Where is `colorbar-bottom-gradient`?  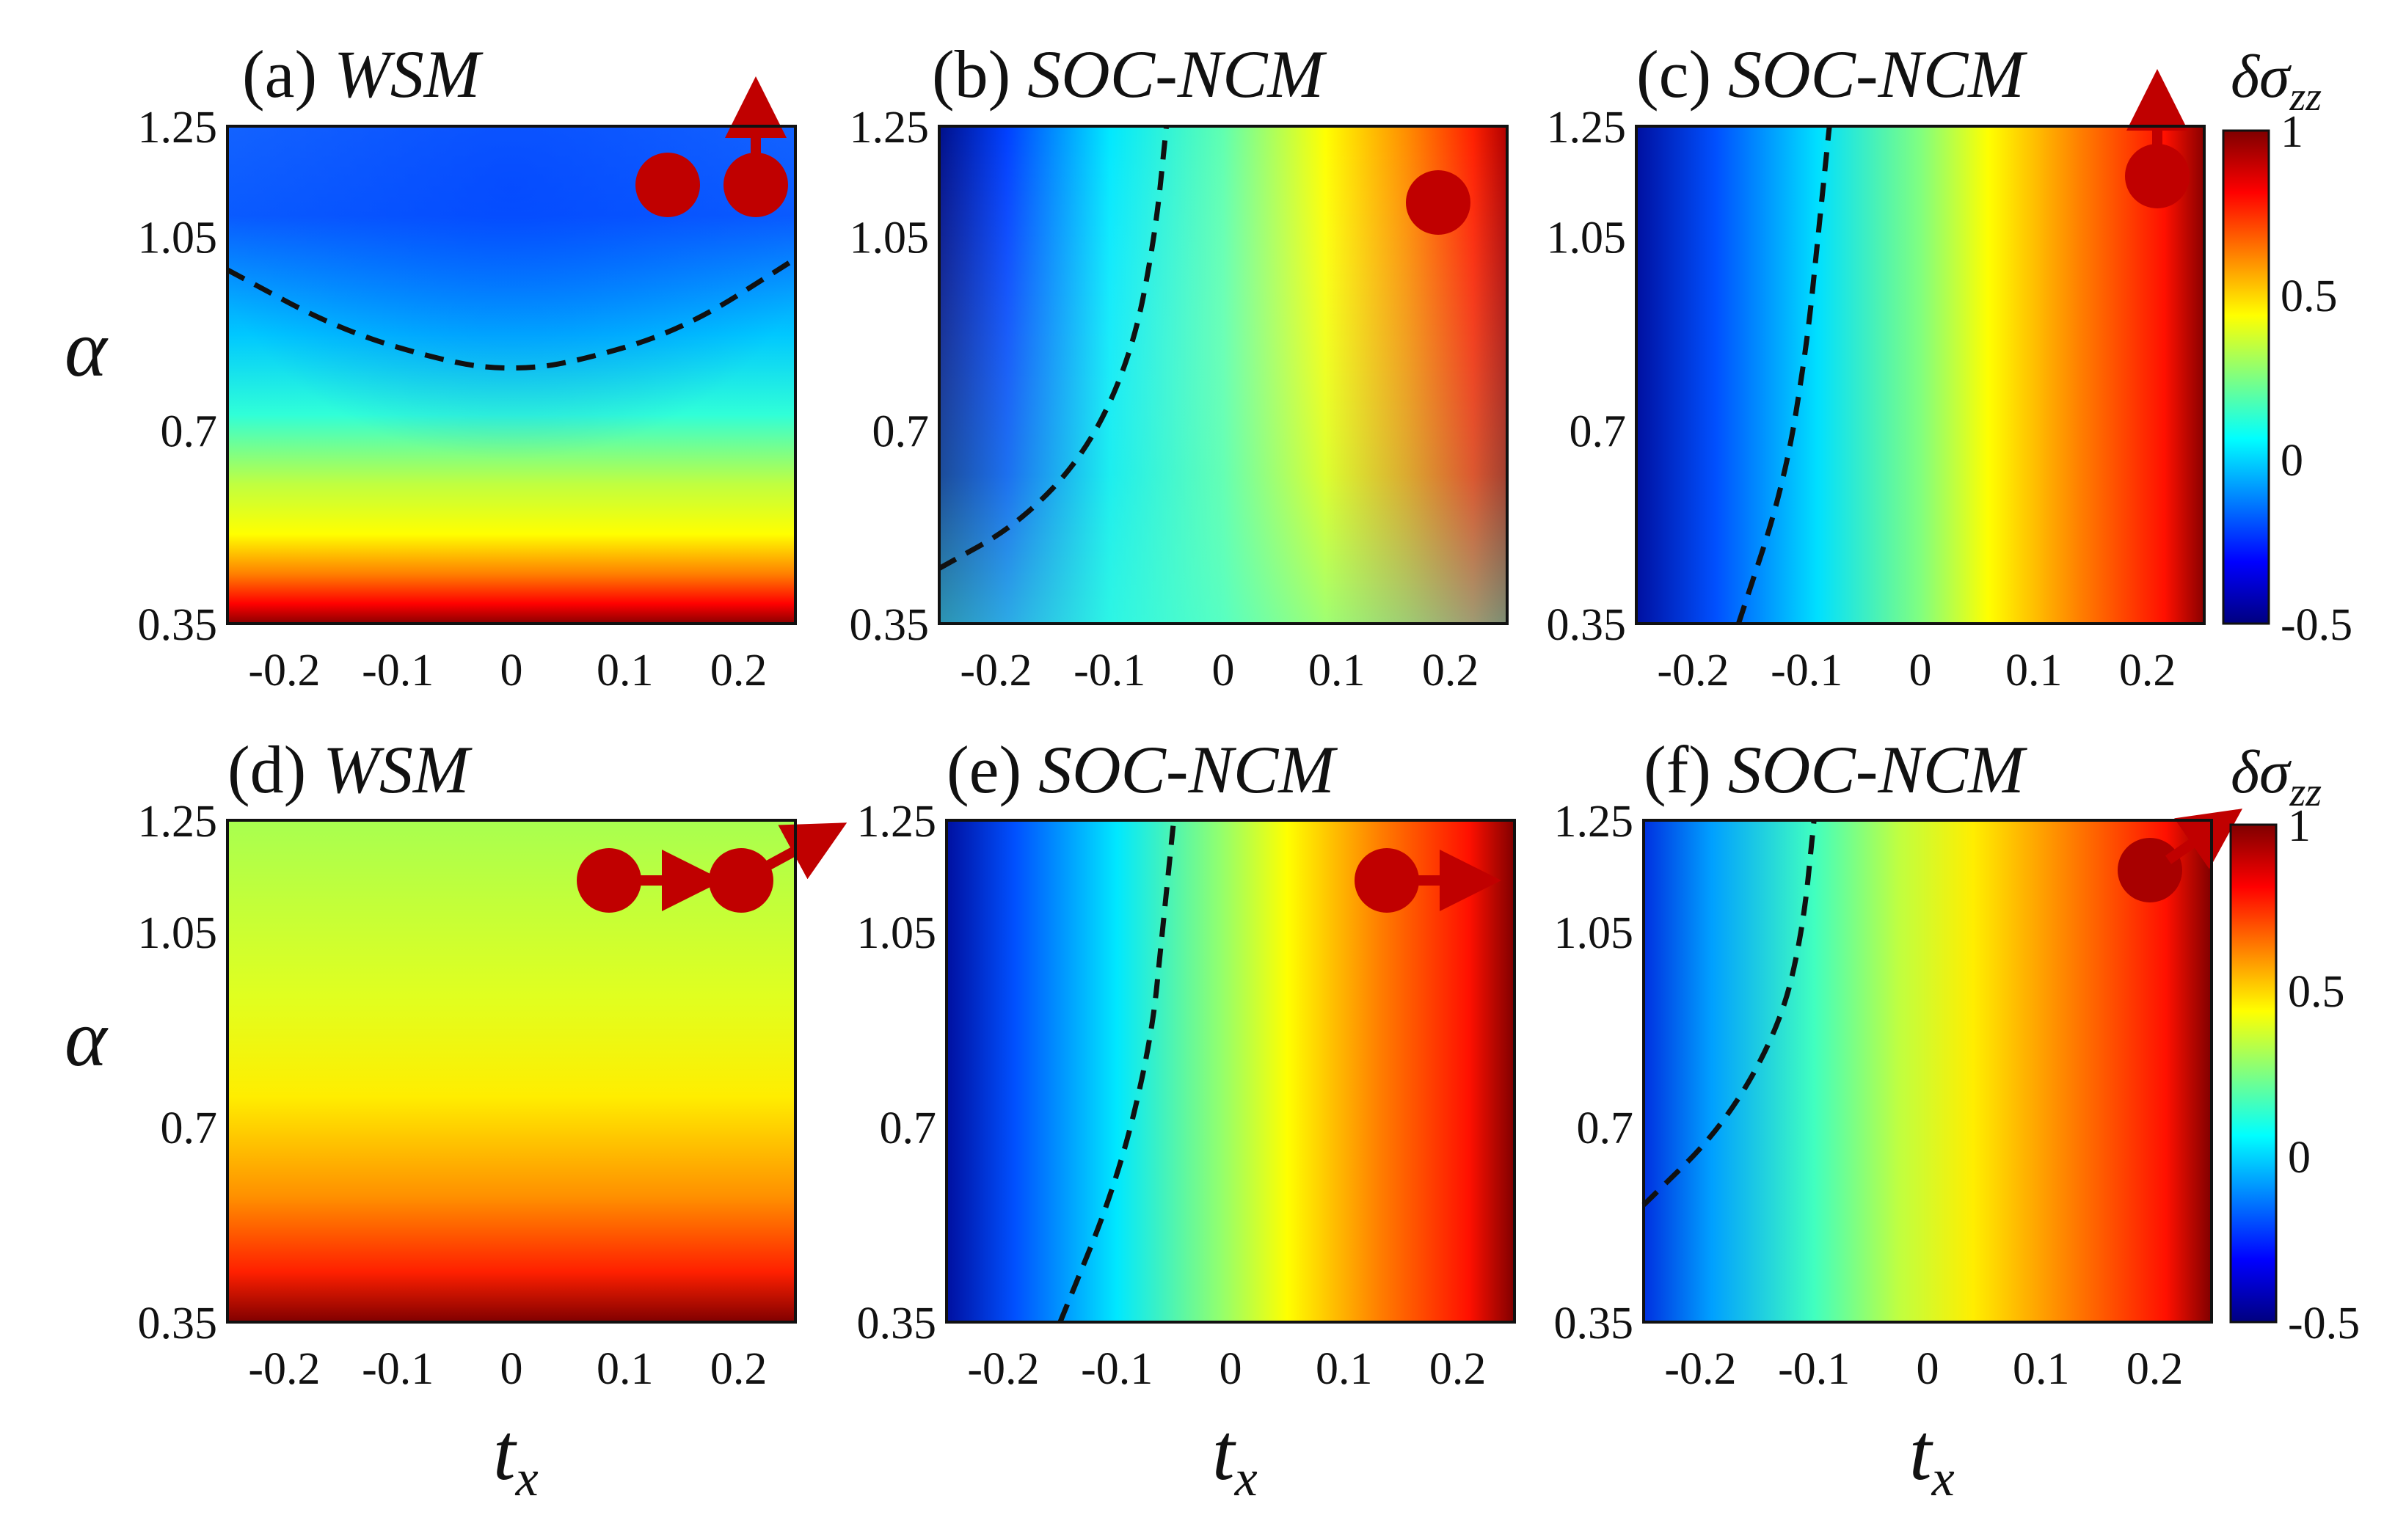
colorbar-bottom-gradient is located at coordinates (2253, 1073).